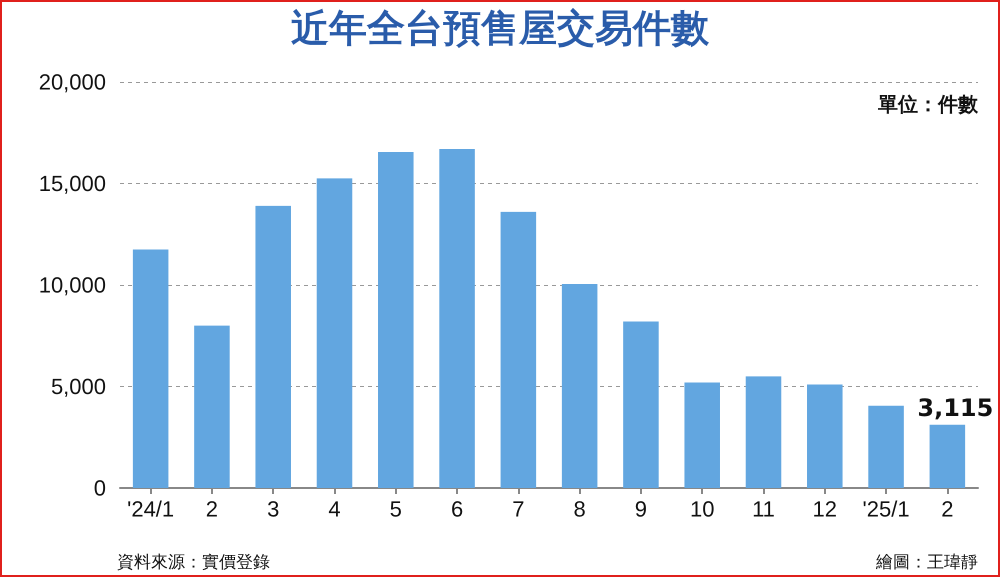  I want to click on data-label: 3,115, so click(955, 408).